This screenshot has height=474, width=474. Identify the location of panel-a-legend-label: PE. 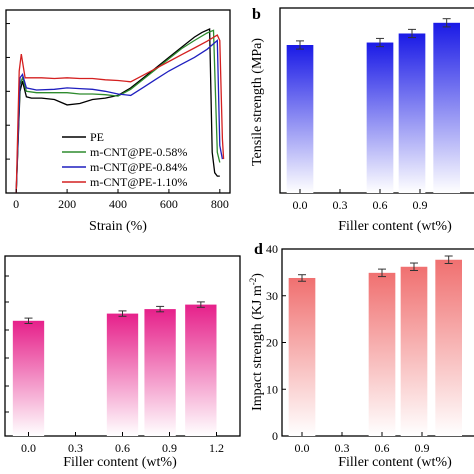
(97, 137).